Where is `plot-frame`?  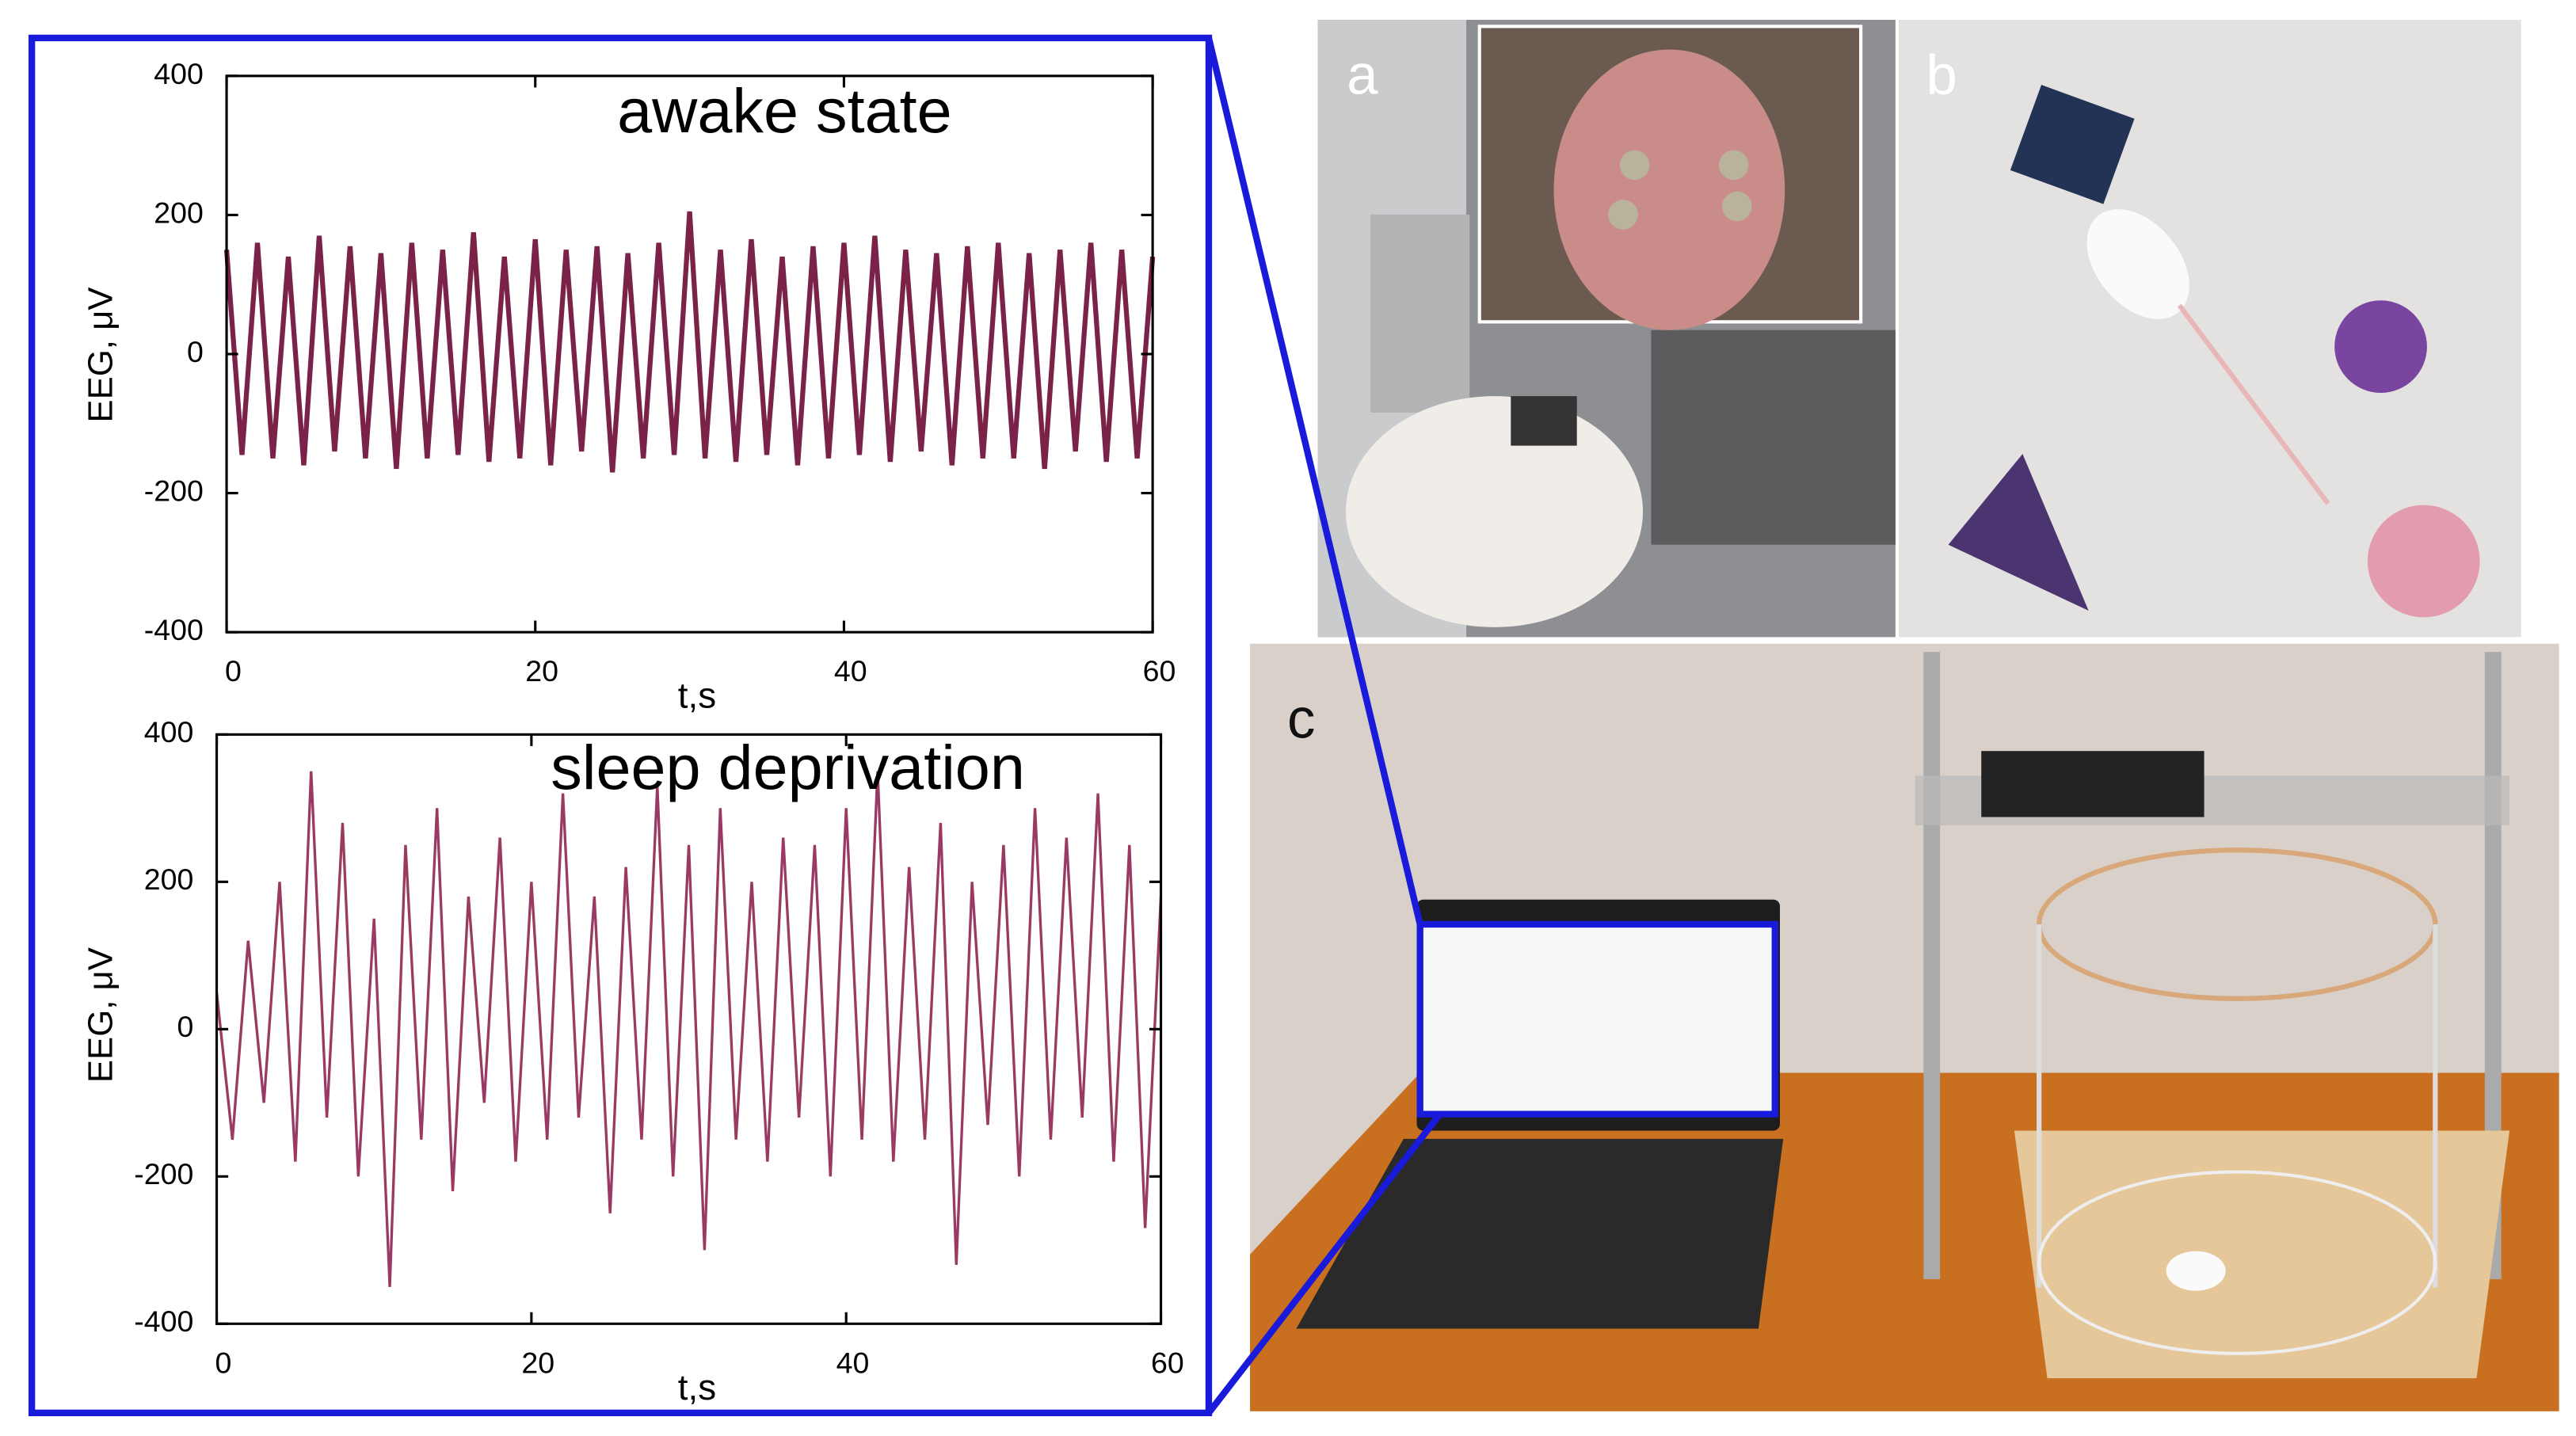
plot-frame is located at coordinates (689, 354).